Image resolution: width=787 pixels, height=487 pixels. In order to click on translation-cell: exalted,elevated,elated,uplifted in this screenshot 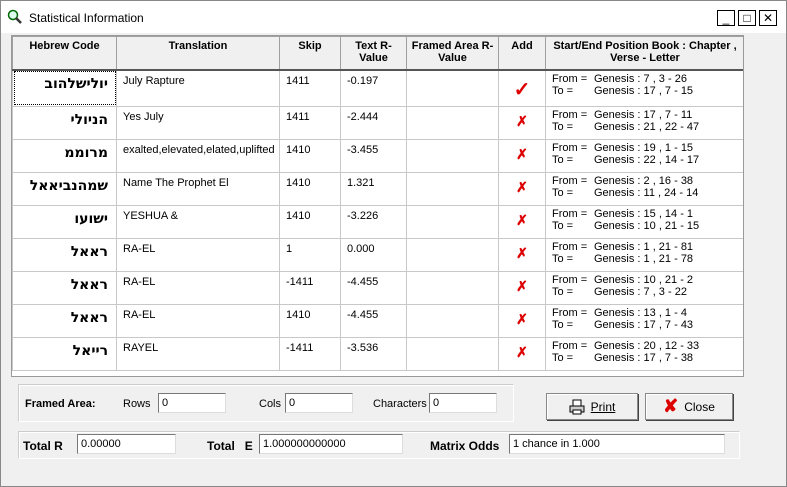, I will do `click(198, 155)`.